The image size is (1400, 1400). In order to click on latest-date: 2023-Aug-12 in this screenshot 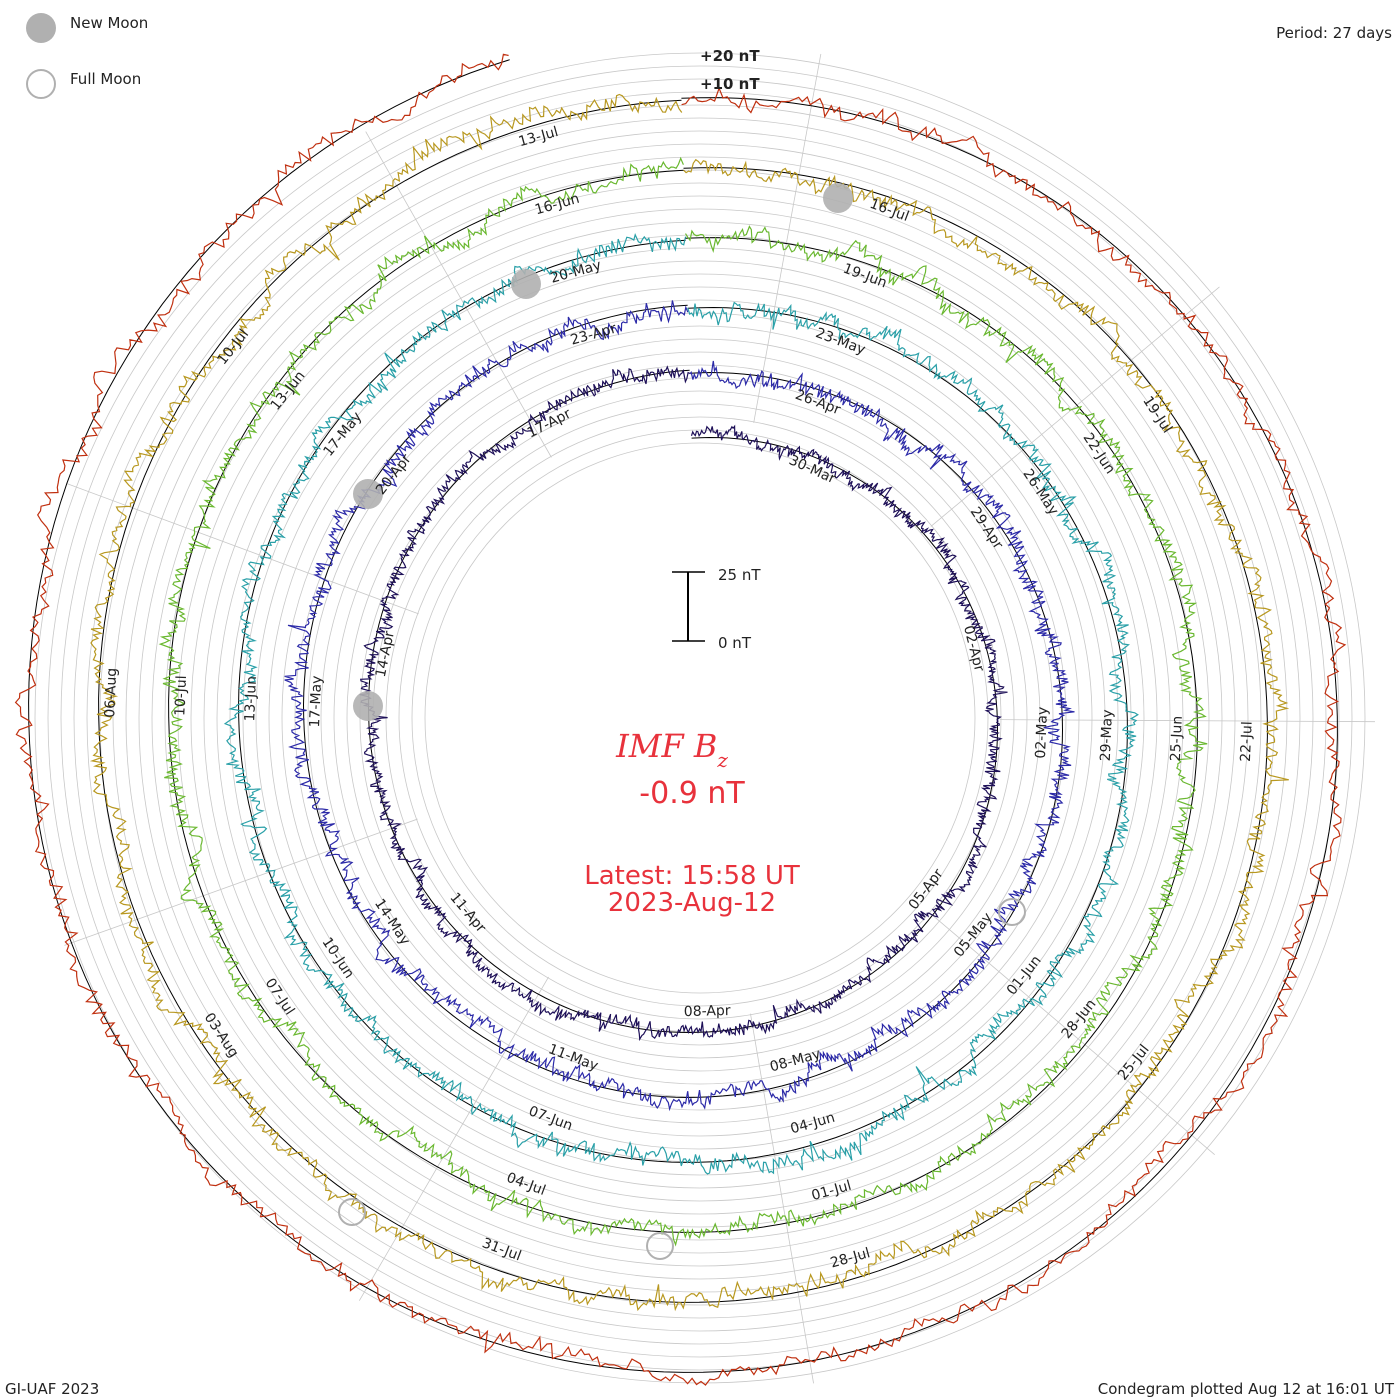, I will do `click(692, 903)`.